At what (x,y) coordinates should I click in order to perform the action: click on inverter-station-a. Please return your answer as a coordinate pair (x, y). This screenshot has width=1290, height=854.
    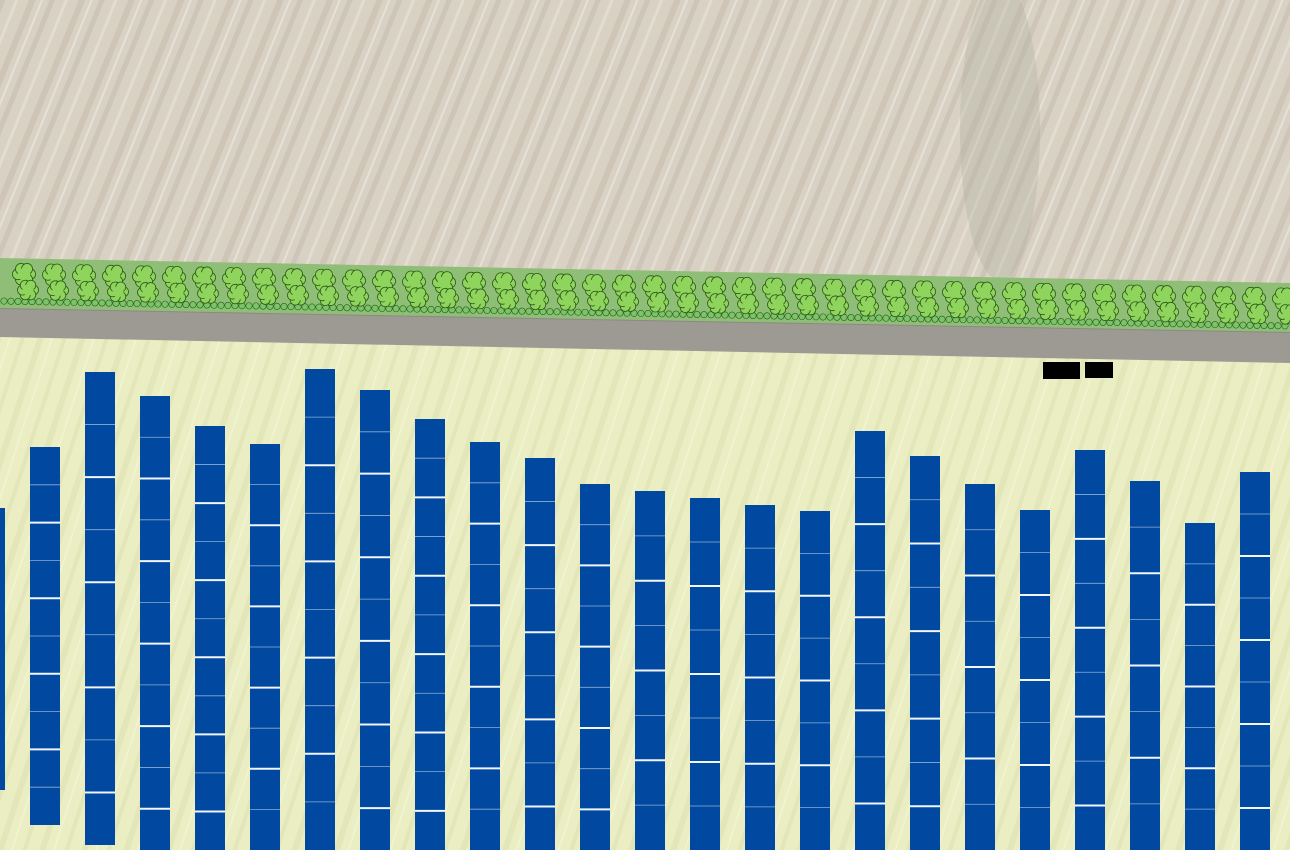
    Looking at the image, I should click on (1061, 370).